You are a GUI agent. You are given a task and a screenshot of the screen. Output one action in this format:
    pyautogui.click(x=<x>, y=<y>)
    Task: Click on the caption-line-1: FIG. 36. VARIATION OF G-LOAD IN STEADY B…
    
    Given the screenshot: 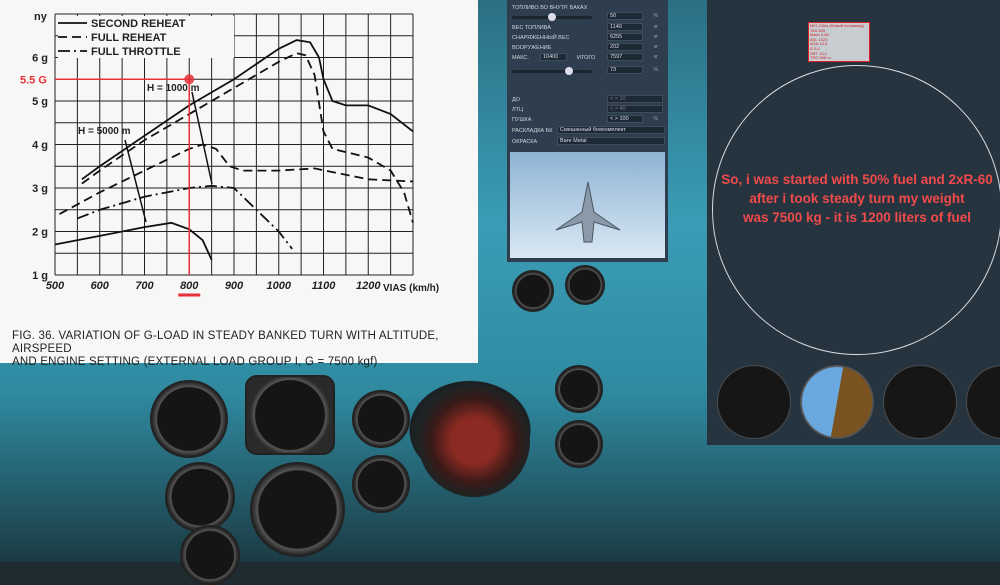 What is the action you would take?
    pyautogui.click(x=225, y=342)
    